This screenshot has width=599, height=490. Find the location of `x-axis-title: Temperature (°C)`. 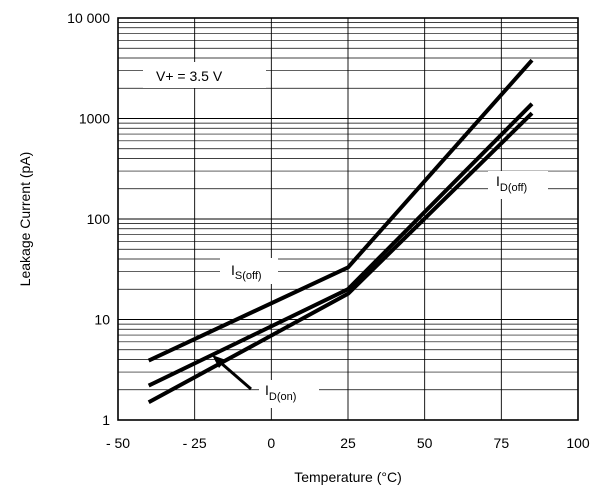

x-axis-title: Temperature (°C) is located at coordinates (348, 477).